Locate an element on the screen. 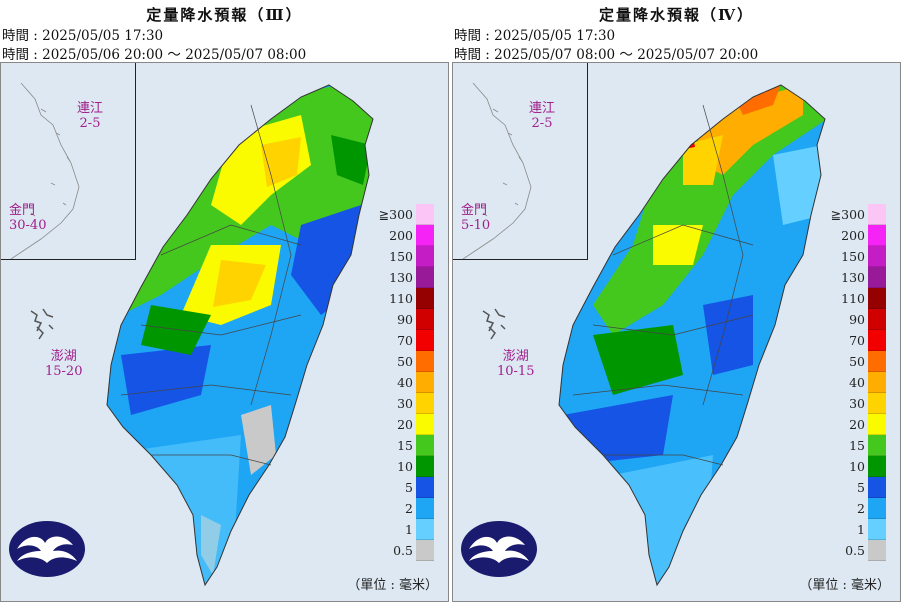 The height and width of the screenshot is (602, 902). island-penghu: 澎湖 15-20 is located at coordinates (64, 364).